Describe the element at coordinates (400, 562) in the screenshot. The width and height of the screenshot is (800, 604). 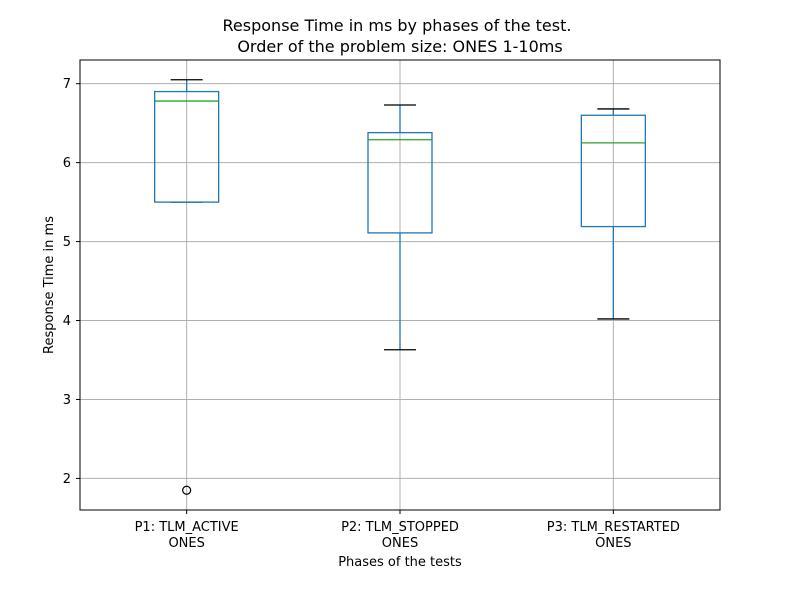
I see `x-axis-label: Phases of the tests` at that location.